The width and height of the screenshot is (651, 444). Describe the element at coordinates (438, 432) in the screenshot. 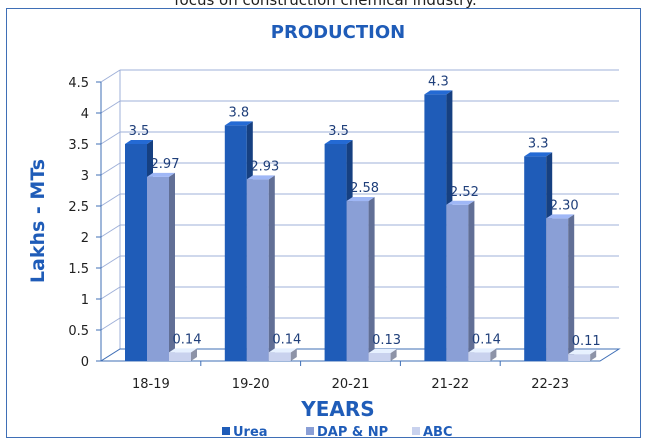

I see `legend-label: ABC` at that location.